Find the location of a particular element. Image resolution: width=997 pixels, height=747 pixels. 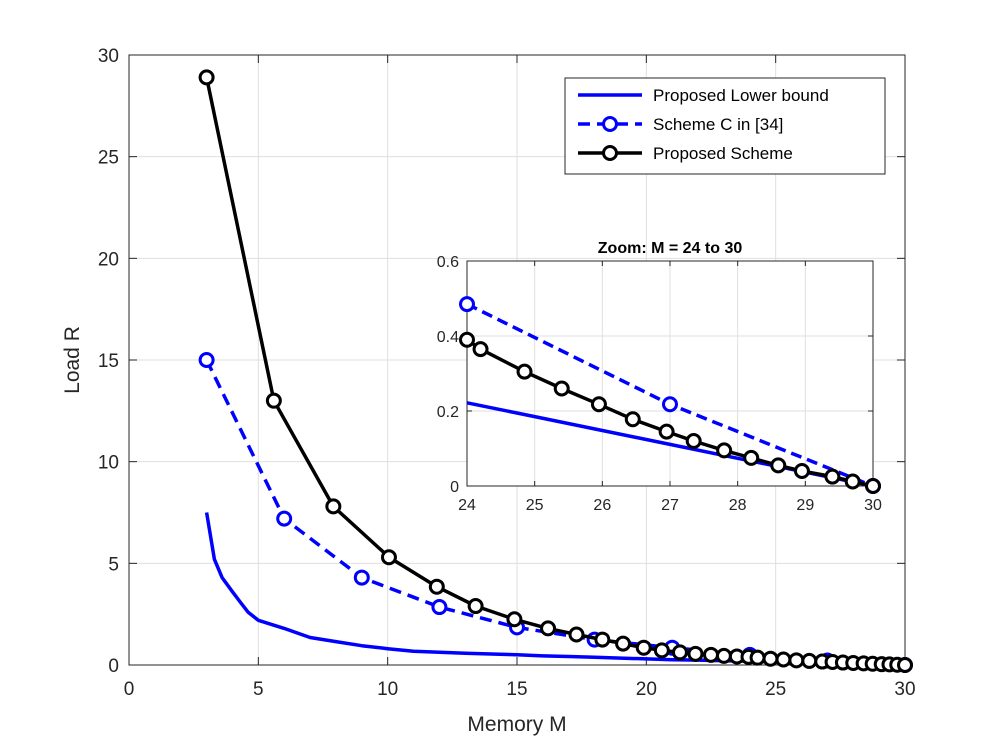

main-tick-label-y: 5 is located at coordinates (113, 564).